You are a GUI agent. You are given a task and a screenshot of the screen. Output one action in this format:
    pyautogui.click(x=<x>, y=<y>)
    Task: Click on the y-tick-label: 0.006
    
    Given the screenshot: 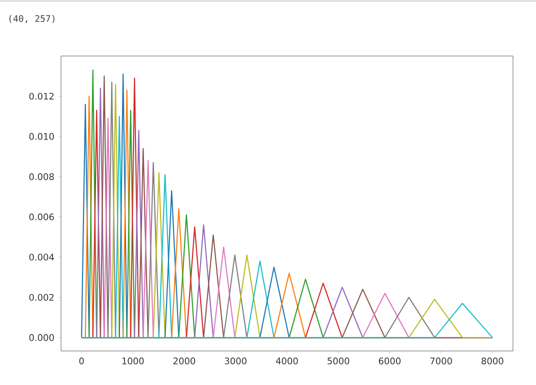 What is the action you would take?
    pyautogui.click(x=41, y=216)
    